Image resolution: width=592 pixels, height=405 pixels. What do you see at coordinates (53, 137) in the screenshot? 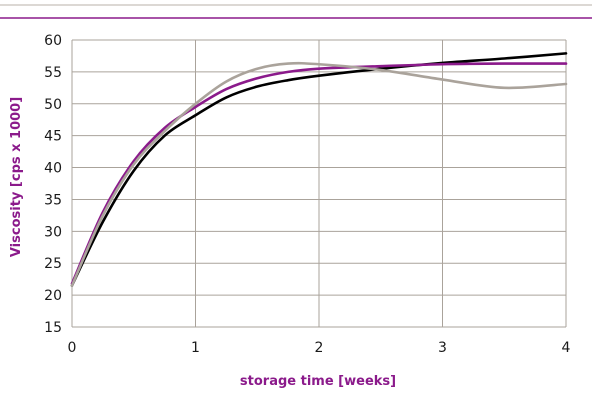
I see `y-tick-label: 45` at bounding box center [53, 137].